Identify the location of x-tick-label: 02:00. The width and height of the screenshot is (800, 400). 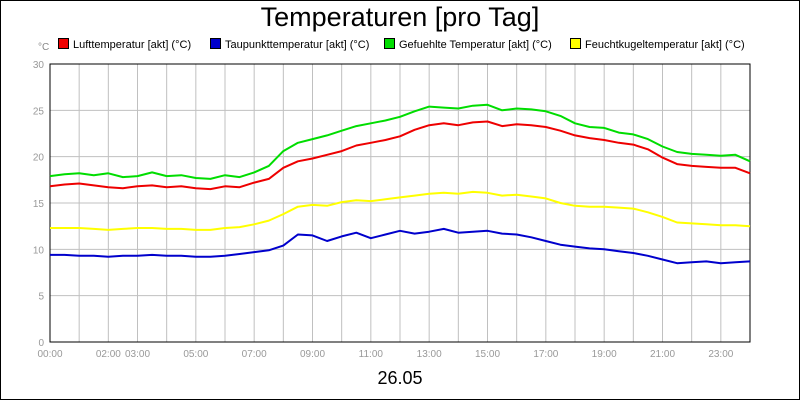
(108, 354).